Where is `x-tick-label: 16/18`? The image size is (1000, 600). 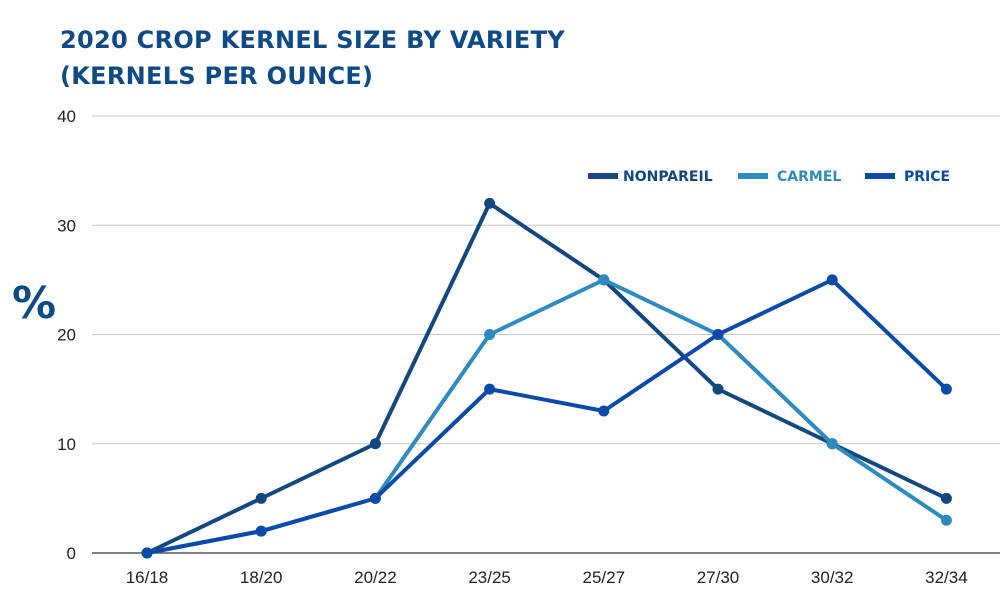
x-tick-label: 16/18 is located at coordinates (147, 577).